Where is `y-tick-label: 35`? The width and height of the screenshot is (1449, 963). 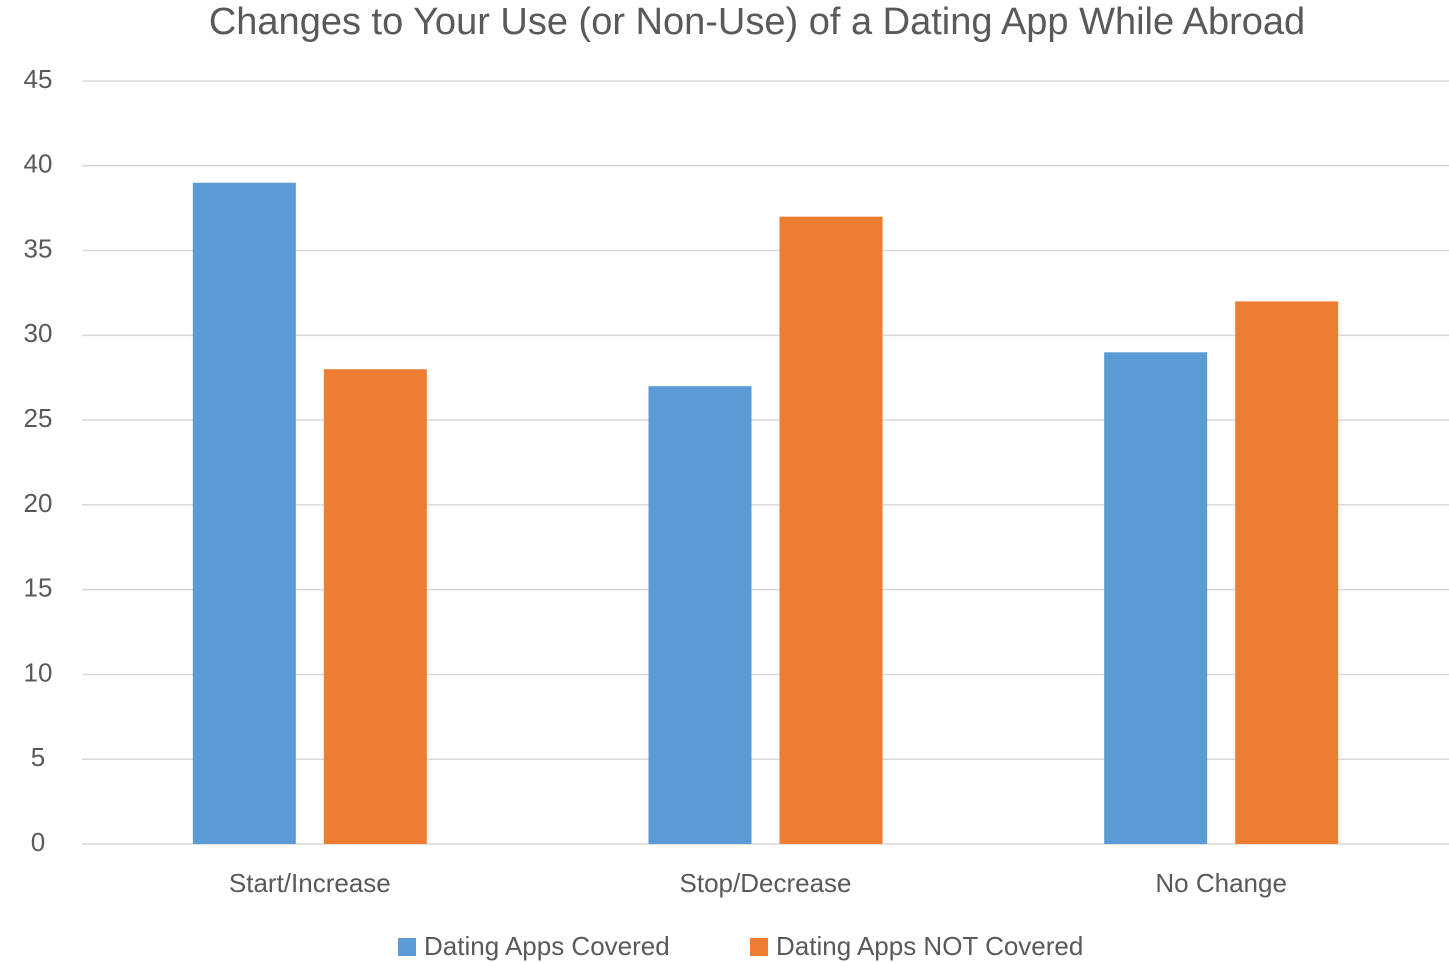 y-tick-label: 35 is located at coordinates (38, 248).